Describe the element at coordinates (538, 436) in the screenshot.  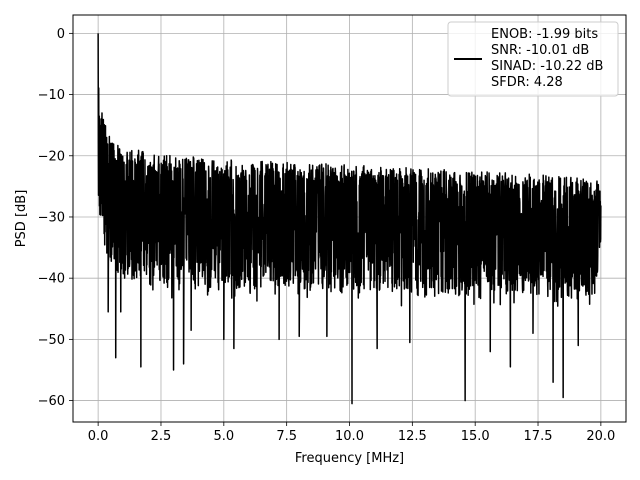
I see `x-tick-label: 17.5` at that location.